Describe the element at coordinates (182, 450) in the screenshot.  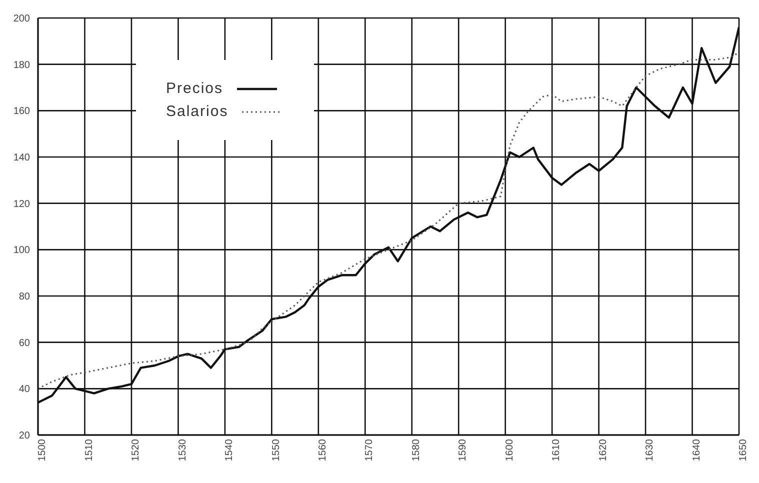
I see `x-tick-label: 1530` at that location.